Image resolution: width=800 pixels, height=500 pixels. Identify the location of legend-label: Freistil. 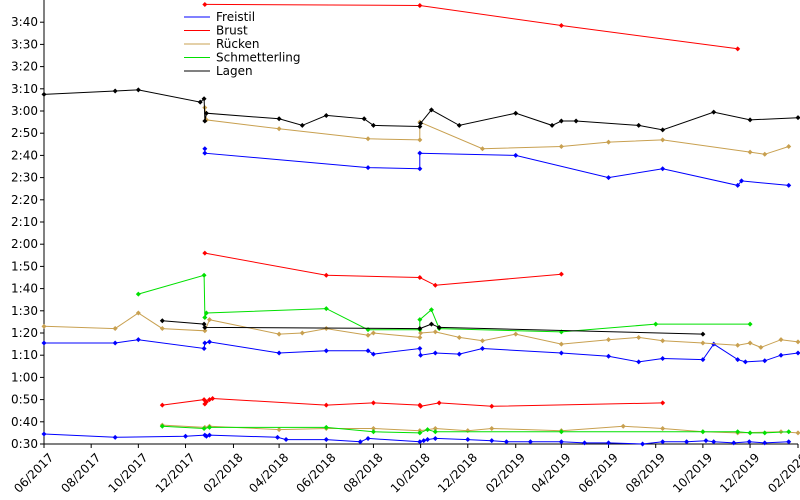
(235, 17).